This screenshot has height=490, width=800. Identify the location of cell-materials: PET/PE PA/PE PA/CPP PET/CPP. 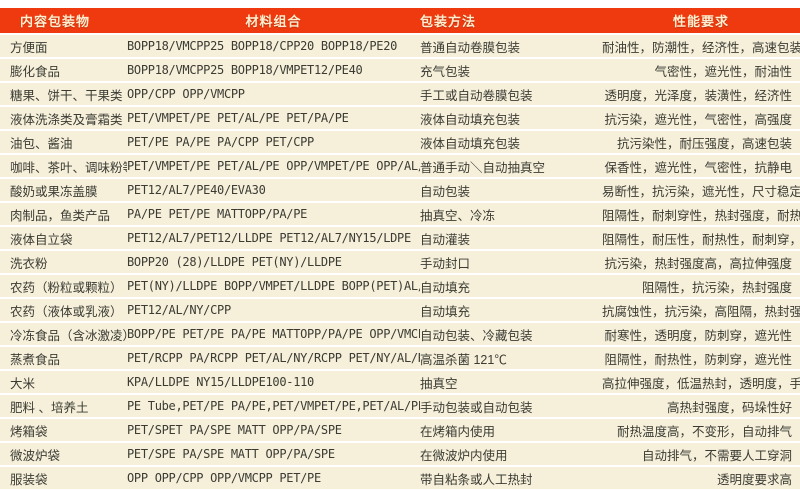
(220, 142).